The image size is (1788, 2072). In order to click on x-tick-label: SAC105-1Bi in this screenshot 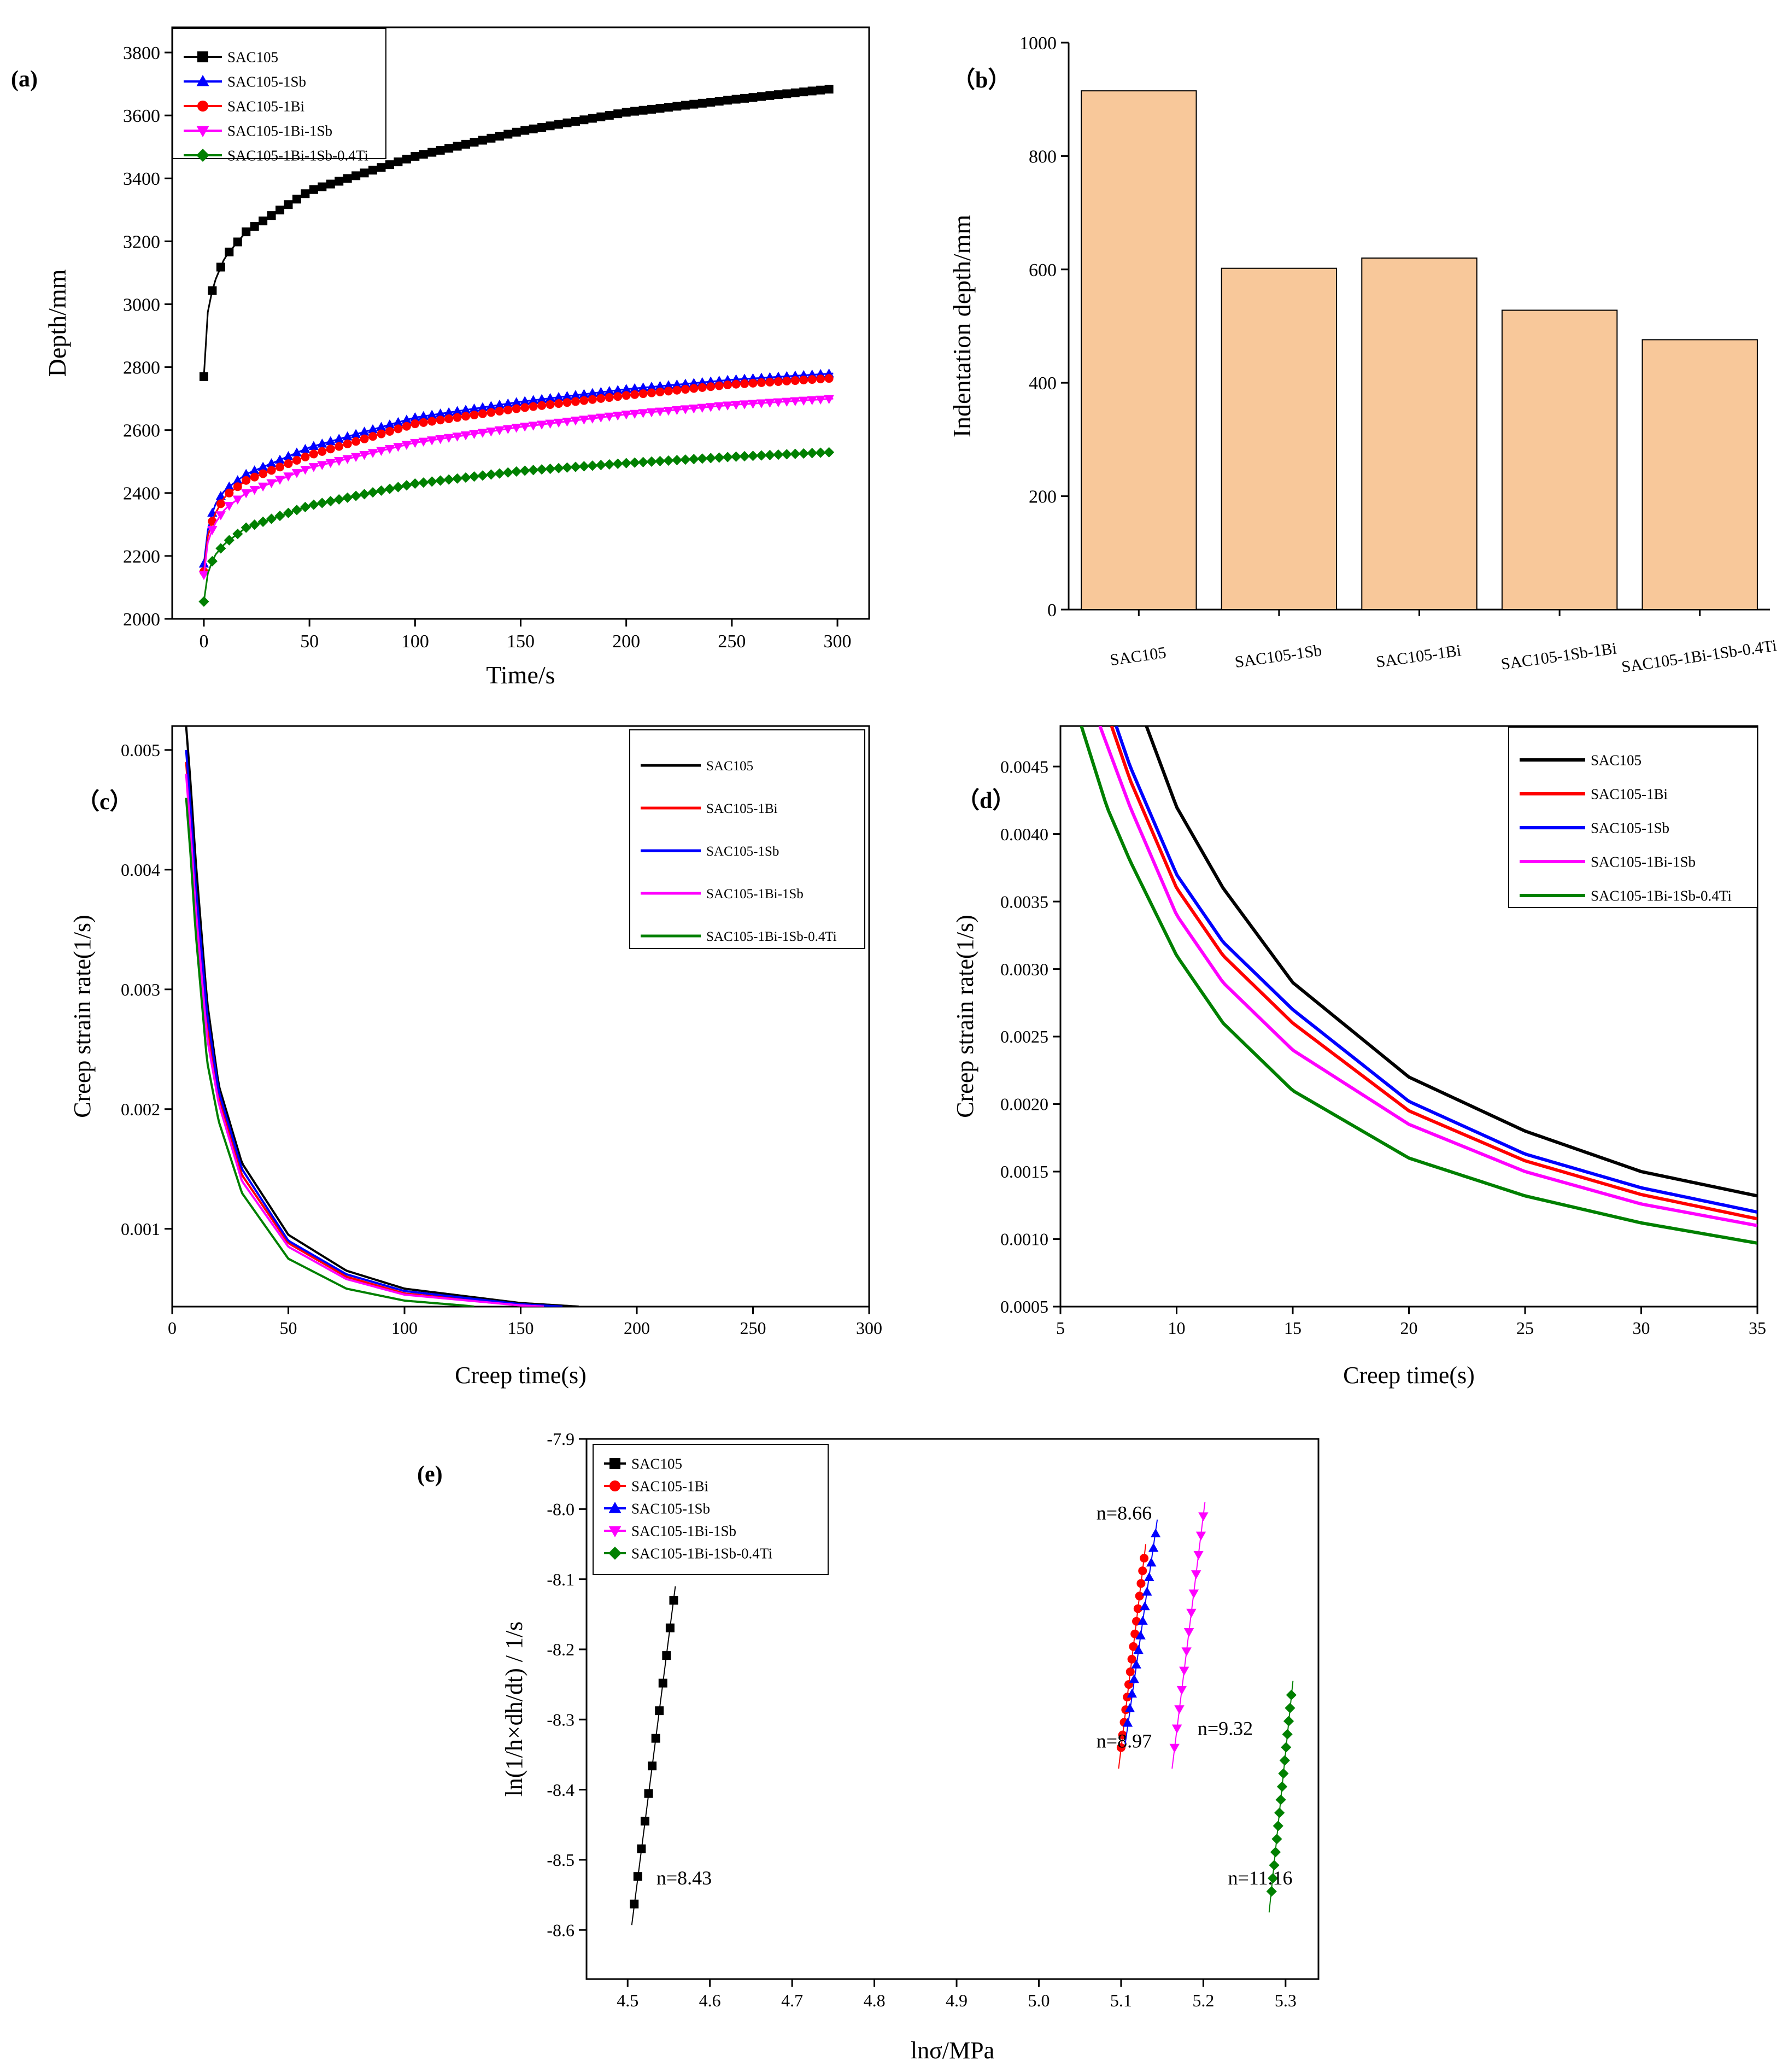, I will do `click(1418, 656)`.